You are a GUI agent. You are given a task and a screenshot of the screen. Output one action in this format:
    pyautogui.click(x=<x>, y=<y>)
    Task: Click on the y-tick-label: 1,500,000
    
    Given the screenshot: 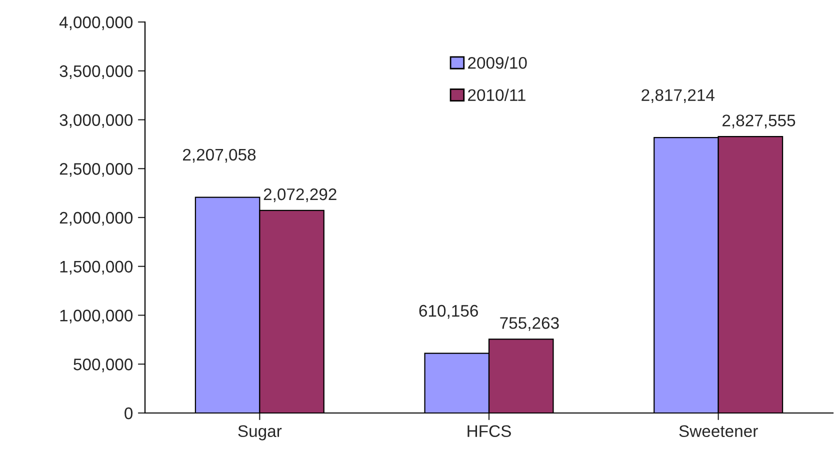 What is the action you would take?
    pyautogui.click(x=96, y=267)
    